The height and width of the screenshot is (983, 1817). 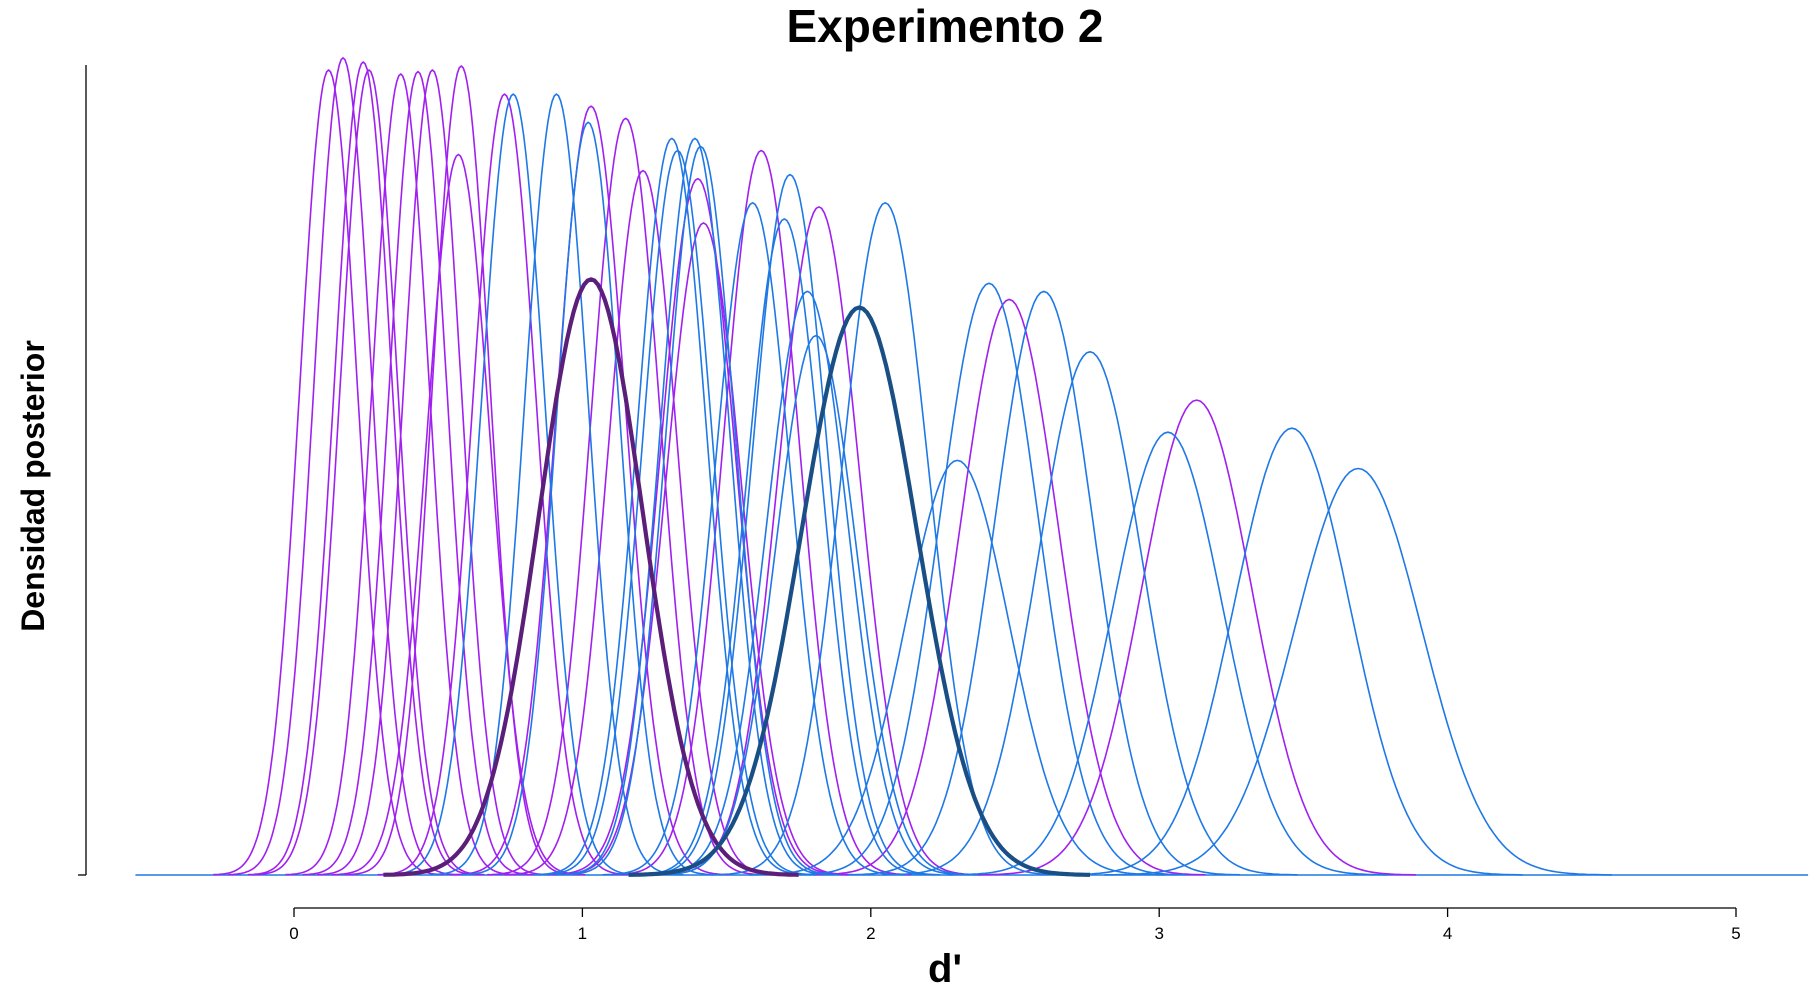 What do you see at coordinates (945, 26) in the screenshot?
I see `chart-title: Experimento 2` at bounding box center [945, 26].